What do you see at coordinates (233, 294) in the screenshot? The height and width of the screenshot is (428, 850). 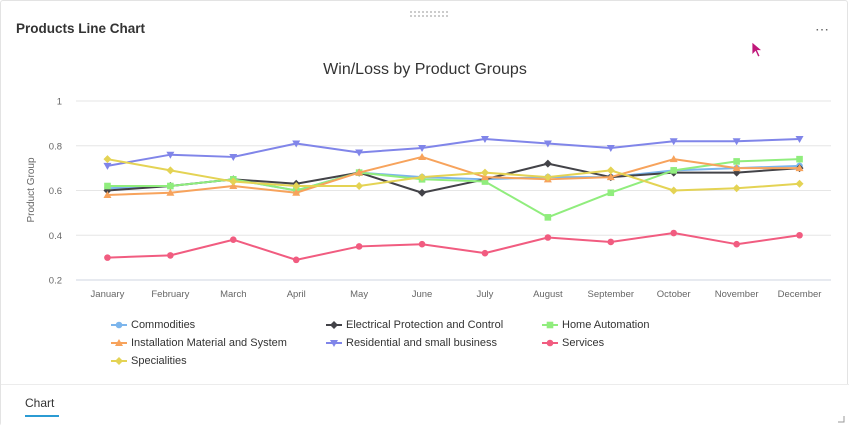 I see `x-tick-label: March` at bounding box center [233, 294].